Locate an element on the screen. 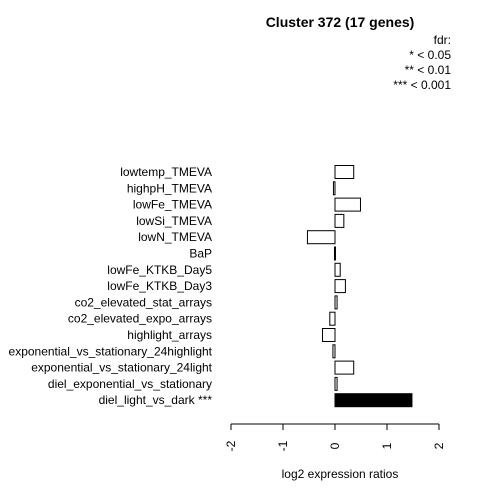 Image resolution: width=480 pixels, height=495 pixels. x-axis-ticks: -2 -1 0 1 2 is located at coordinates (335, 437).